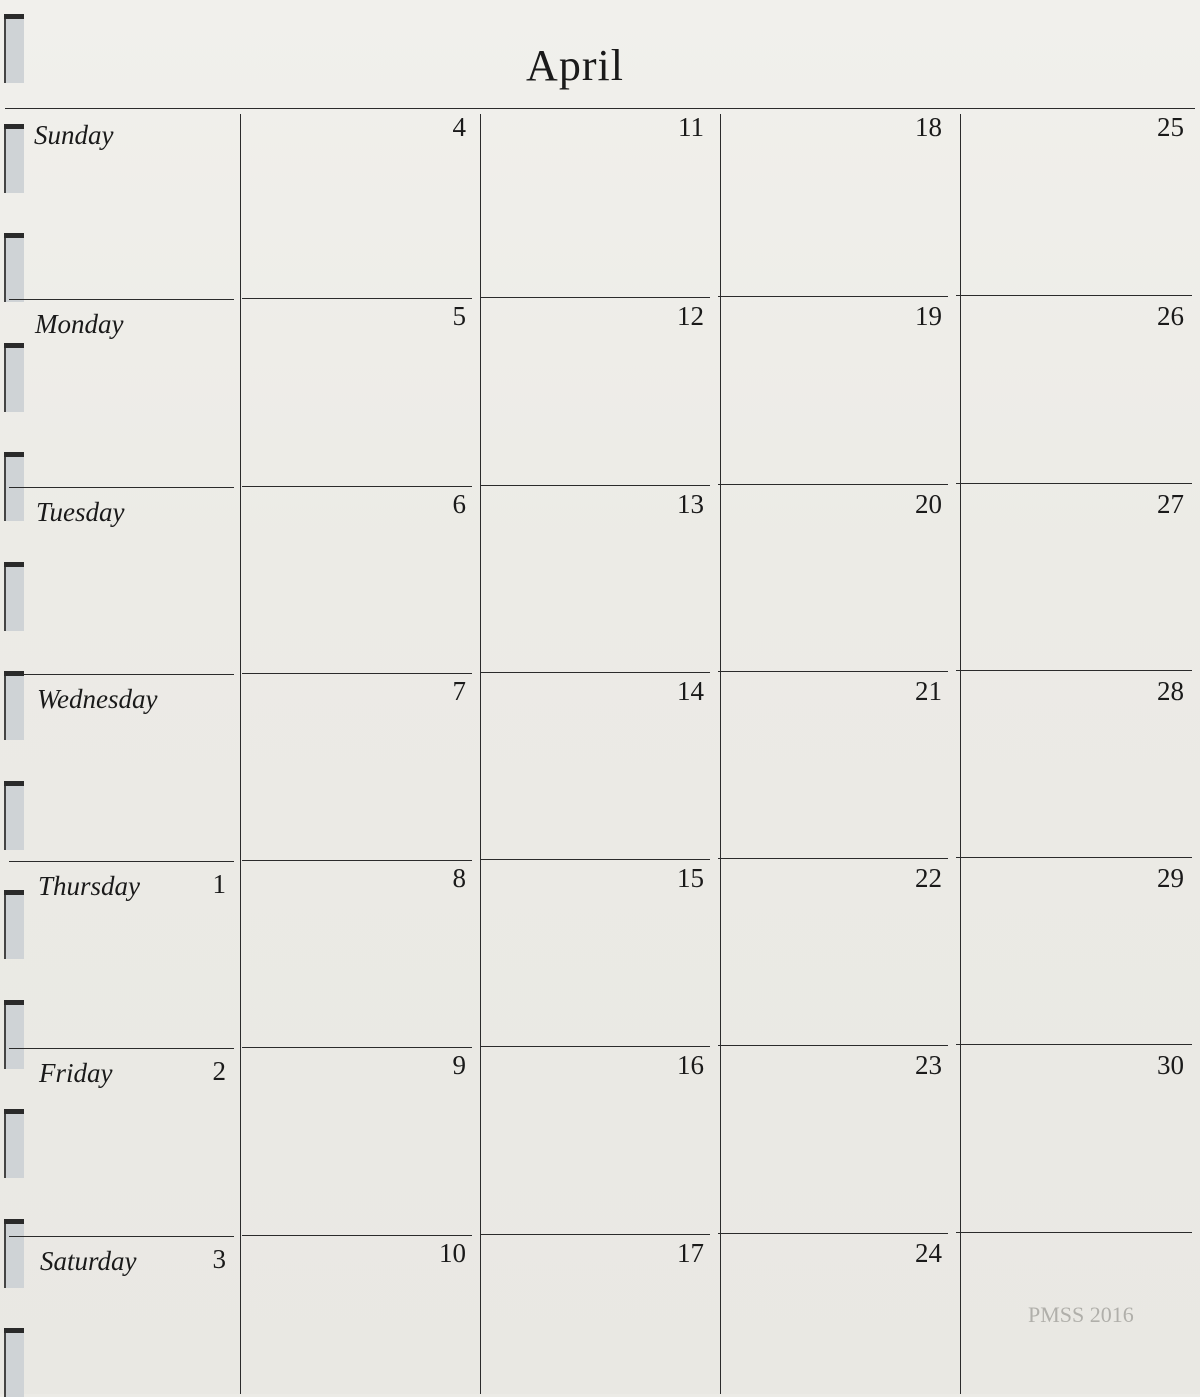 This screenshot has width=1200, height=1397. What do you see at coordinates (219, 884) in the screenshot?
I see `date-number: 1` at bounding box center [219, 884].